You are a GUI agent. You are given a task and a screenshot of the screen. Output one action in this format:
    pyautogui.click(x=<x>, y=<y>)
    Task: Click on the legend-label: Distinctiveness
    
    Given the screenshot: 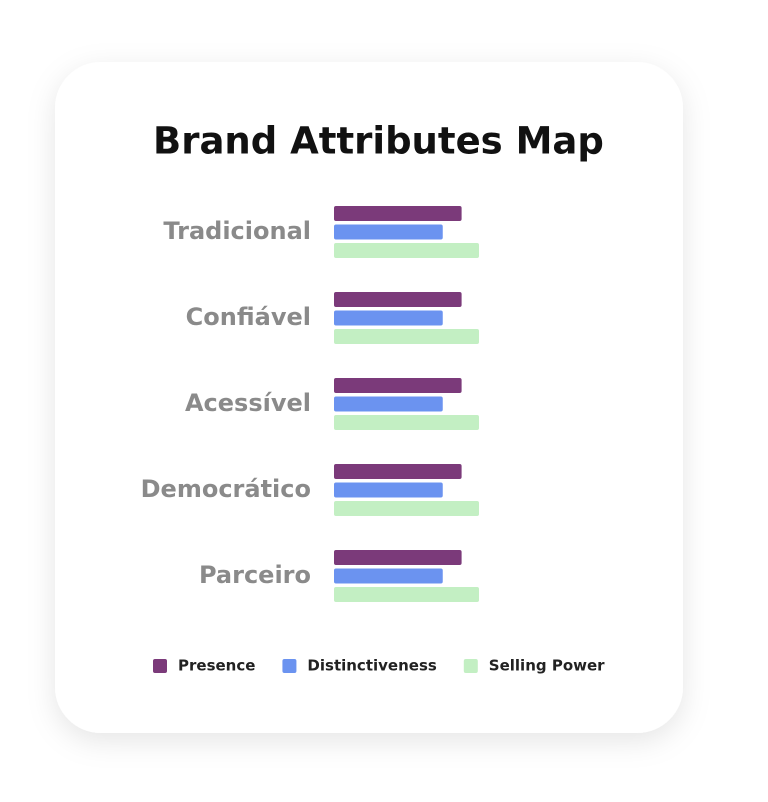 What is the action you would take?
    pyautogui.click(x=371, y=666)
    